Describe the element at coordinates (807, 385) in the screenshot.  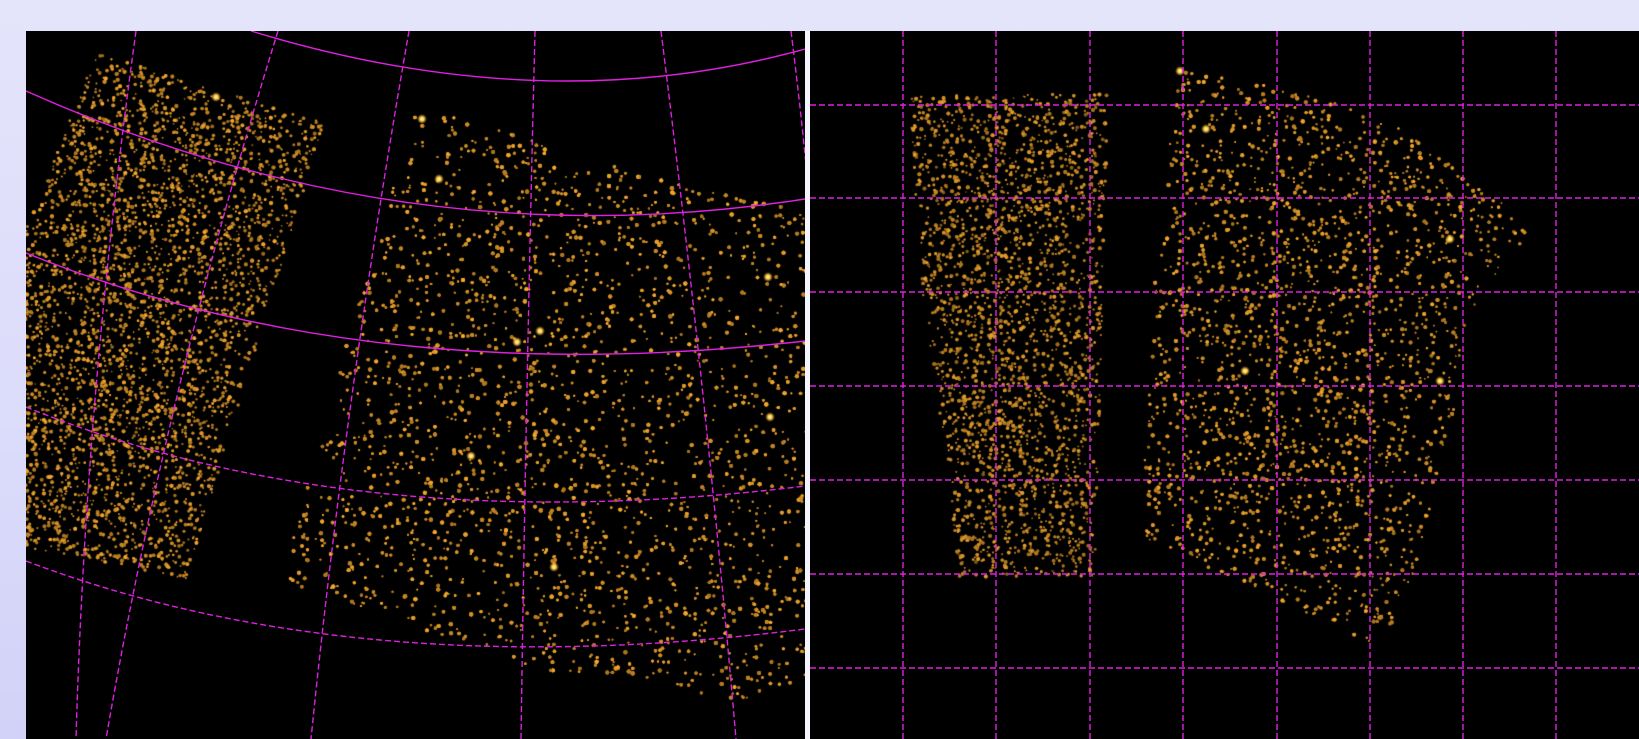
I see `panel-divider` at that location.